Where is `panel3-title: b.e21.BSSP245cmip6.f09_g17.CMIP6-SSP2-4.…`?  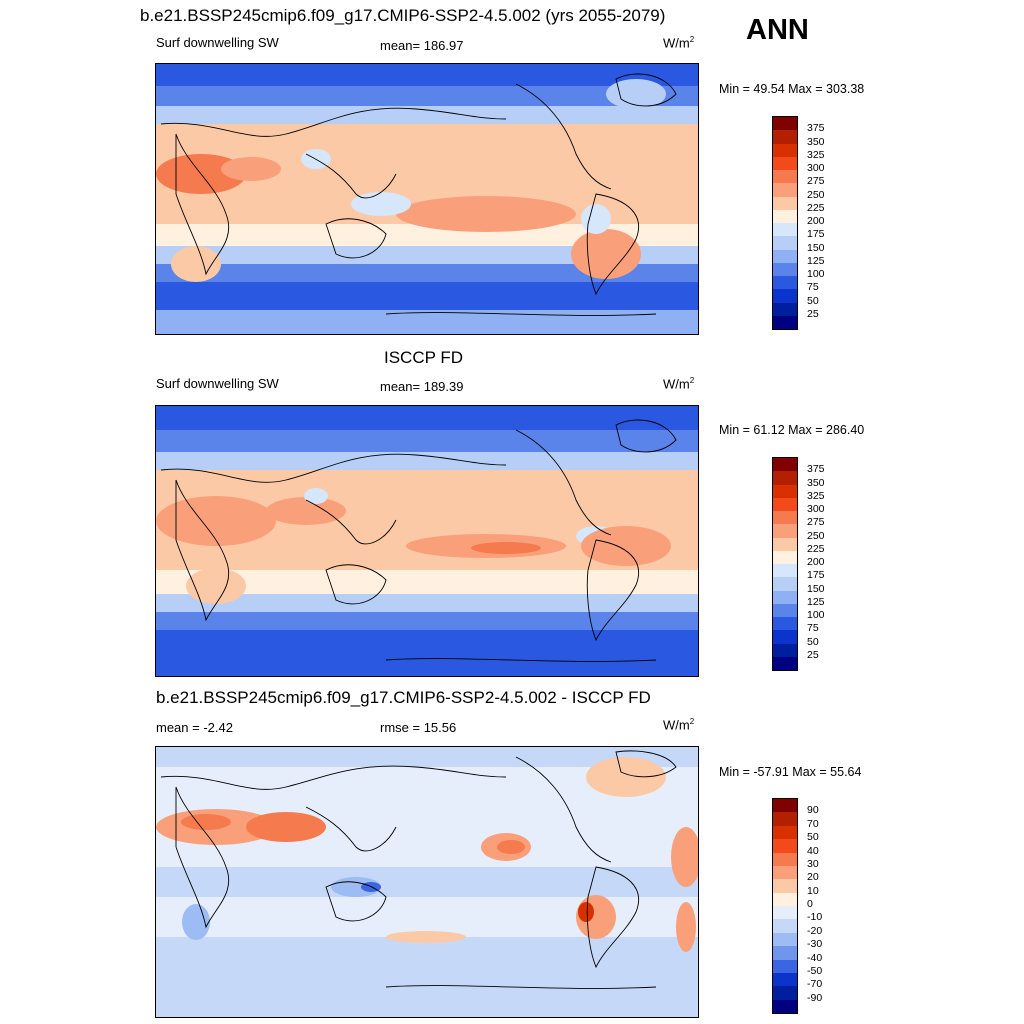 panel3-title: b.e21.BSSP245cmip6.f09_g17.CMIP6-SSP2-4.… is located at coordinates (403, 697).